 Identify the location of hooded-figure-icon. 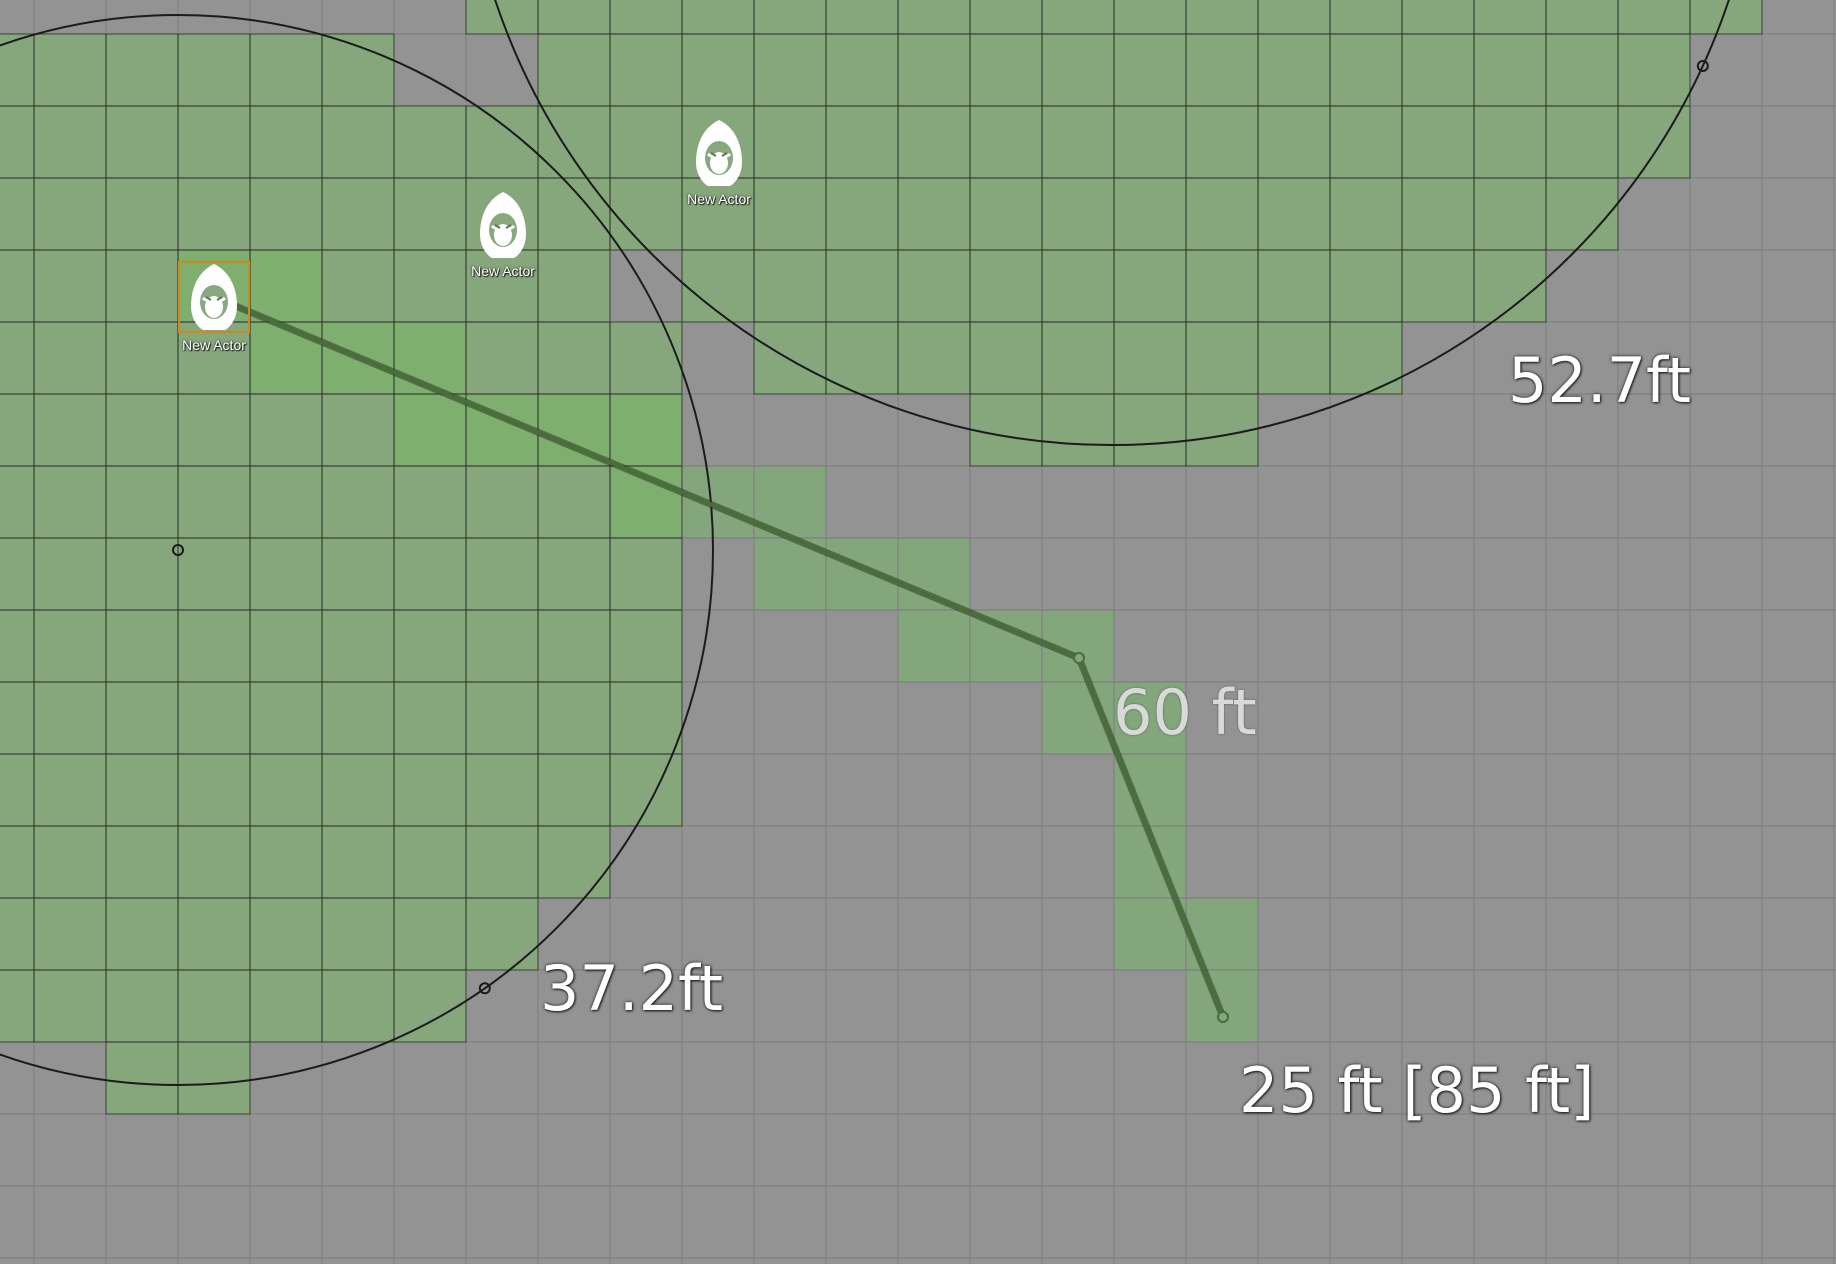
(719, 153).